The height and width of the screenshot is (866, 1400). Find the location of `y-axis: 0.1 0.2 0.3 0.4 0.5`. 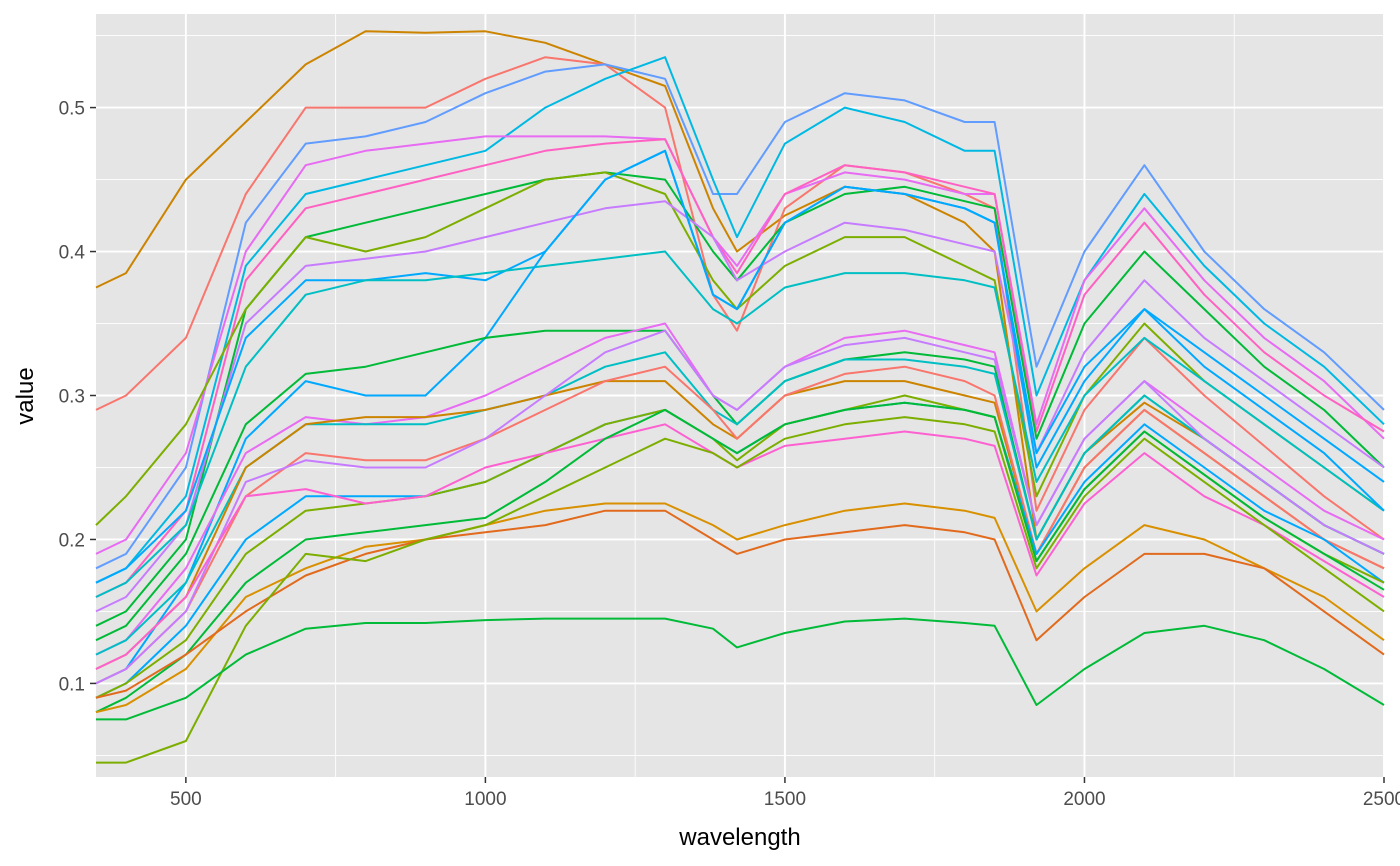

y-axis: 0.1 0.2 0.3 0.4 0.5 is located at coordinates (77, 397).